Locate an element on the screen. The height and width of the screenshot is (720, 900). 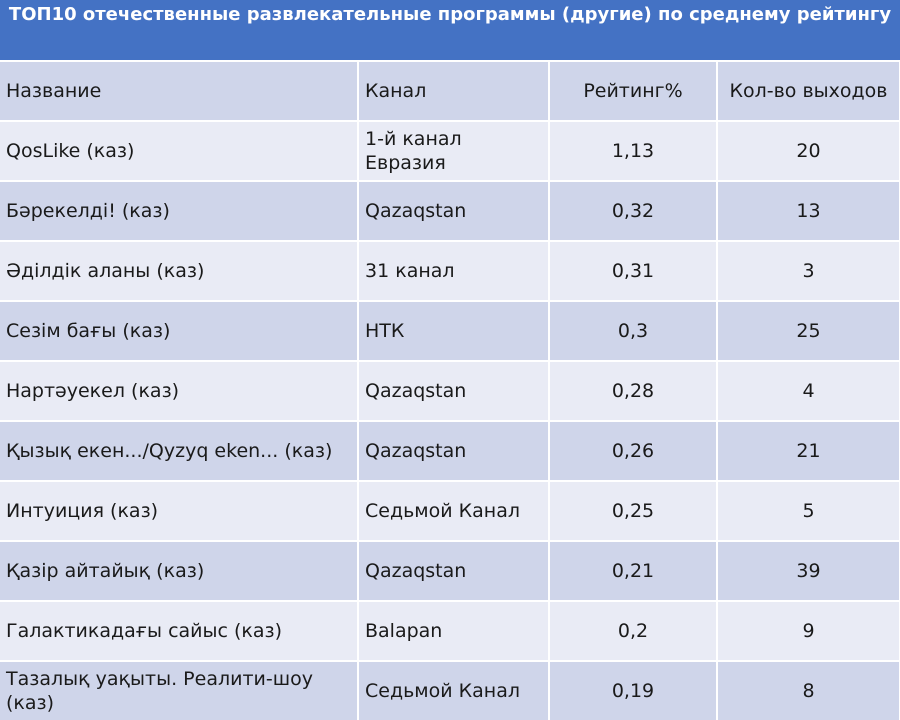
column-header-channel: Канал is located at coordinates (454, 90).